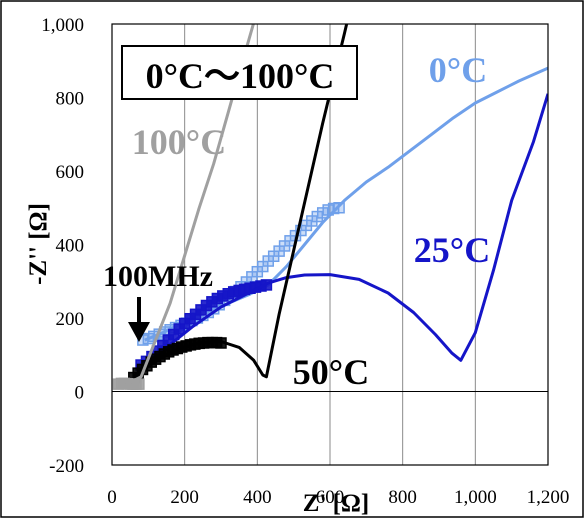 Image resolution: width=584 pixels, height=518 pixels. Describe the element at coordinates (62, 25) in the screenshot. I see `y-tick-label: 1,000` at that location.